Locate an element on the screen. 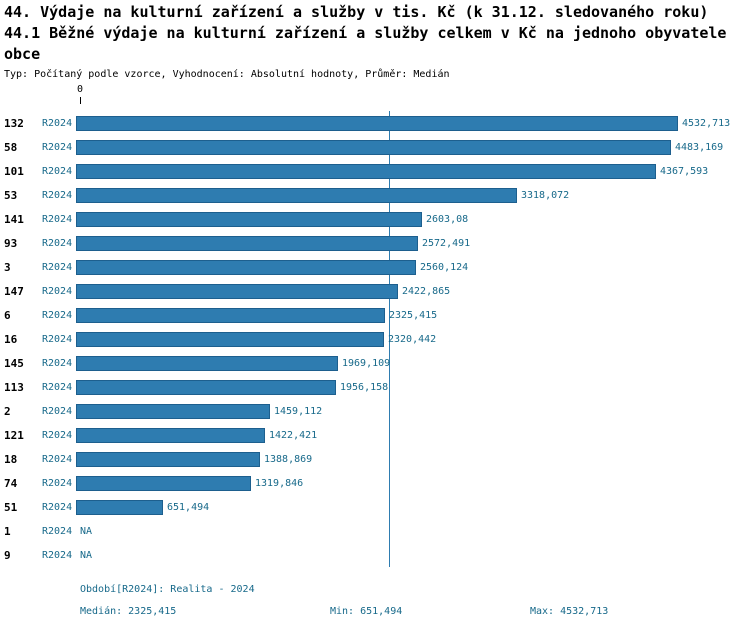 The width and height of the screenshot is (750, 630). row-id-label: 3 is located at coordinates (7, 267).